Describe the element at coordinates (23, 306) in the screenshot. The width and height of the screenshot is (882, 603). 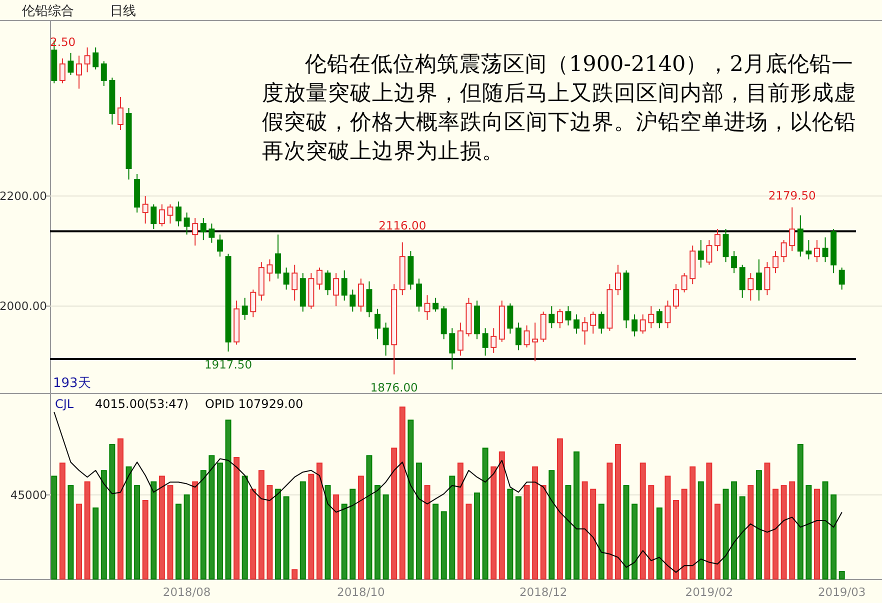
I see `y-tick-label: 2000.00` at that location.